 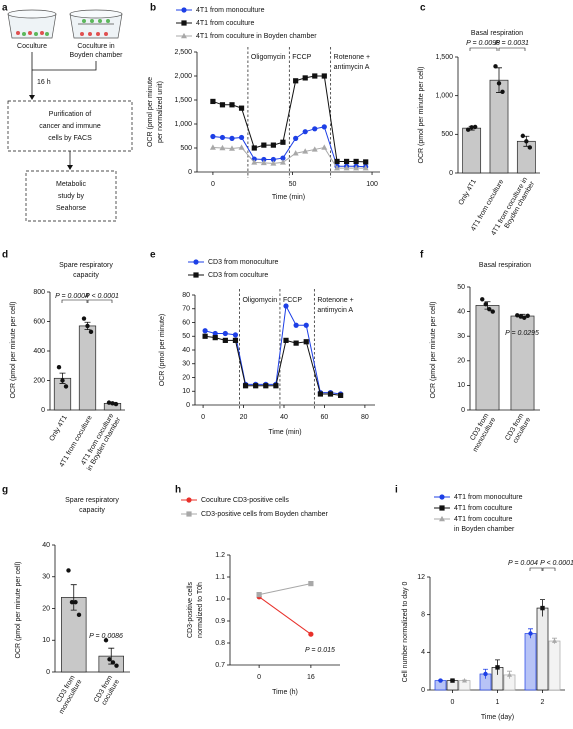 I want to click on panel-label: f, so click(x=422, y=255).